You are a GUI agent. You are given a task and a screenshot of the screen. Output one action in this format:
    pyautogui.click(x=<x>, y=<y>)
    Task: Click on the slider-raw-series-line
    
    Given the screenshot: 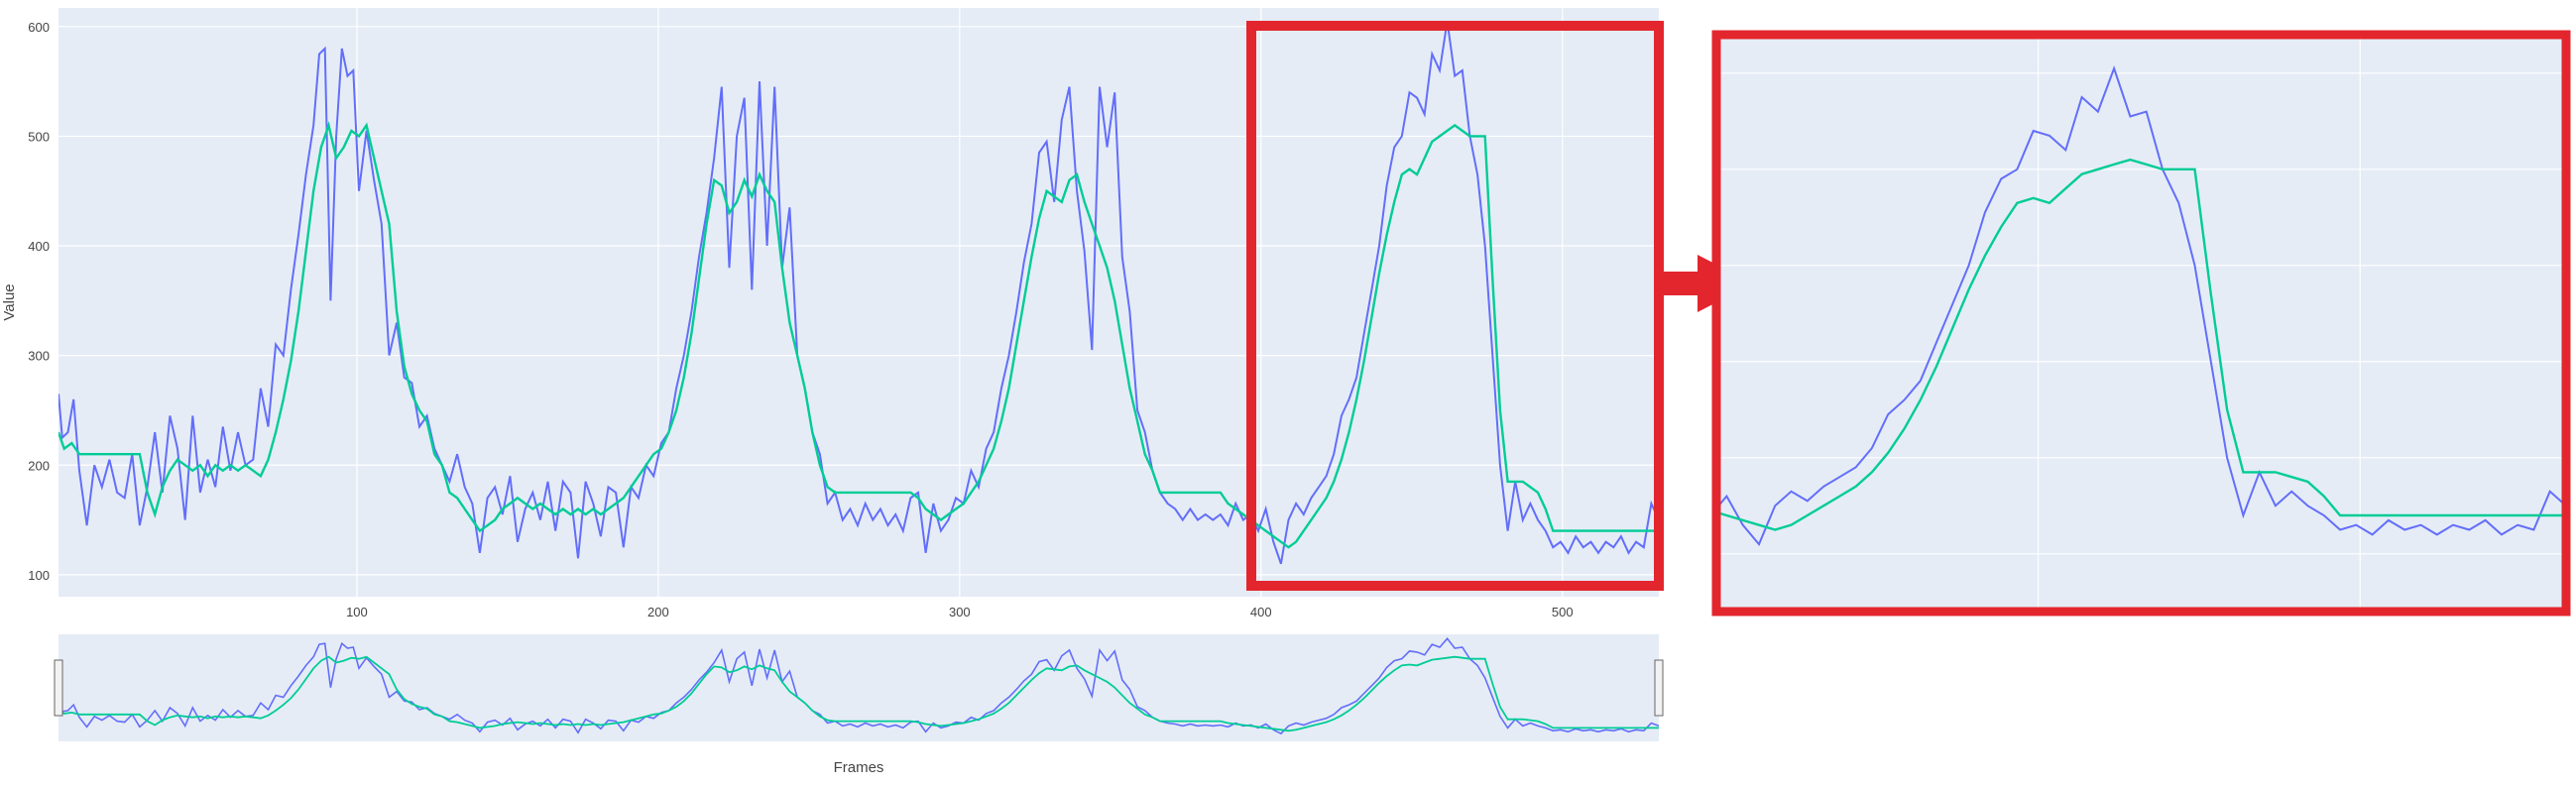 What is the action you would take?
    pyautogui.click(x=859, y=686)
    